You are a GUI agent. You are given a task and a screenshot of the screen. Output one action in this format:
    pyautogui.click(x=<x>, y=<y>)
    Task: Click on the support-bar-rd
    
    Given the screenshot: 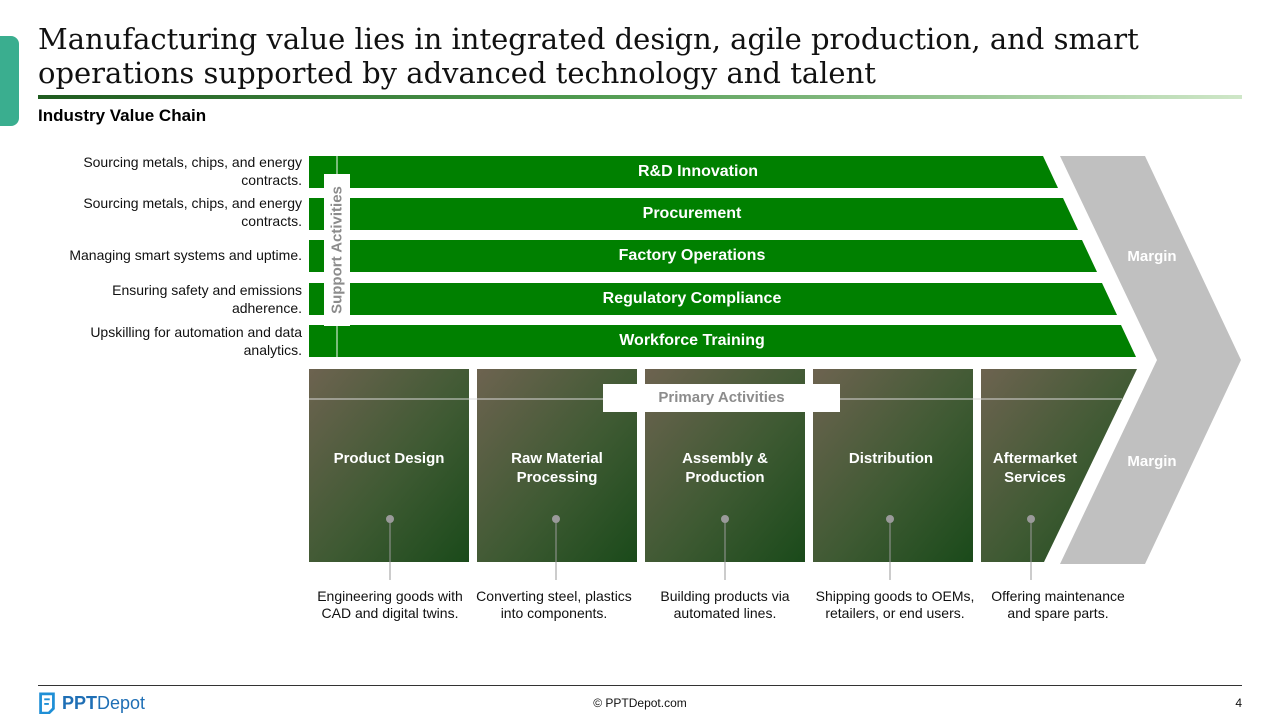 What is the action you would take?
    pyautogui.click(x=683, y=172)
    